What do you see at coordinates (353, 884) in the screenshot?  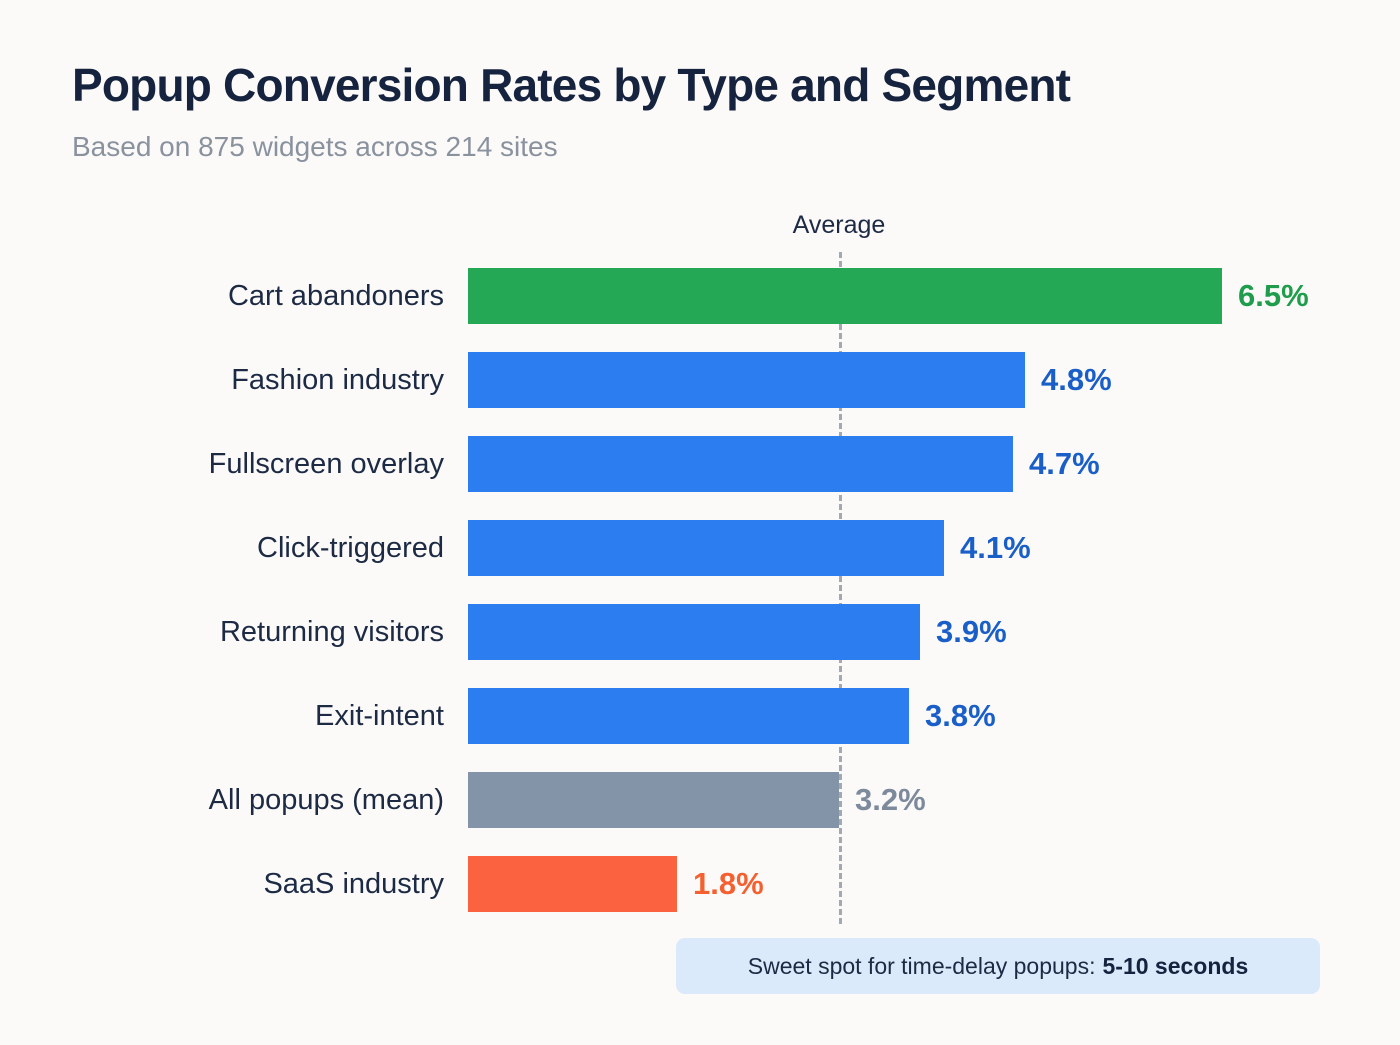 I see `category-label: SaaS industry` at bounding box center [353, 884].